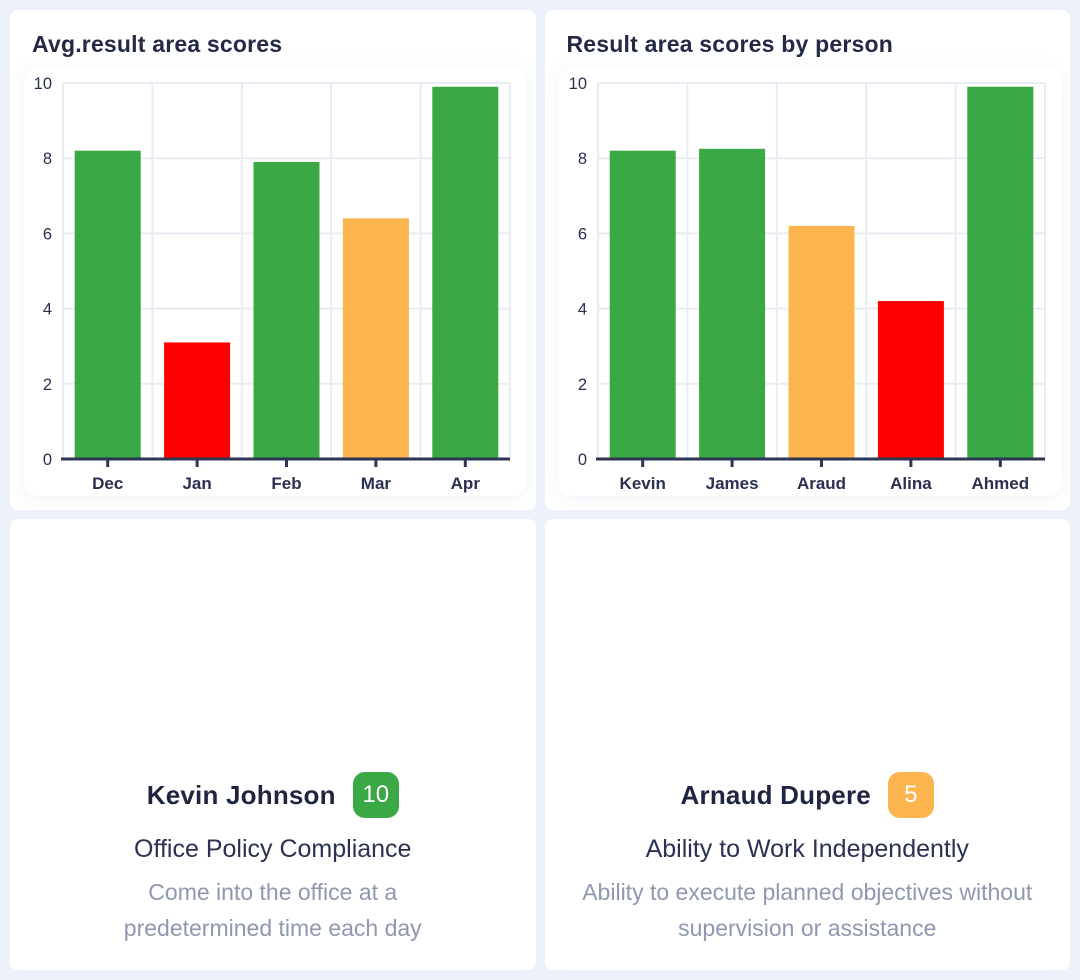 This screenshot has width=1080, height=980. I want to click on bar-feb, so click(286, 310).